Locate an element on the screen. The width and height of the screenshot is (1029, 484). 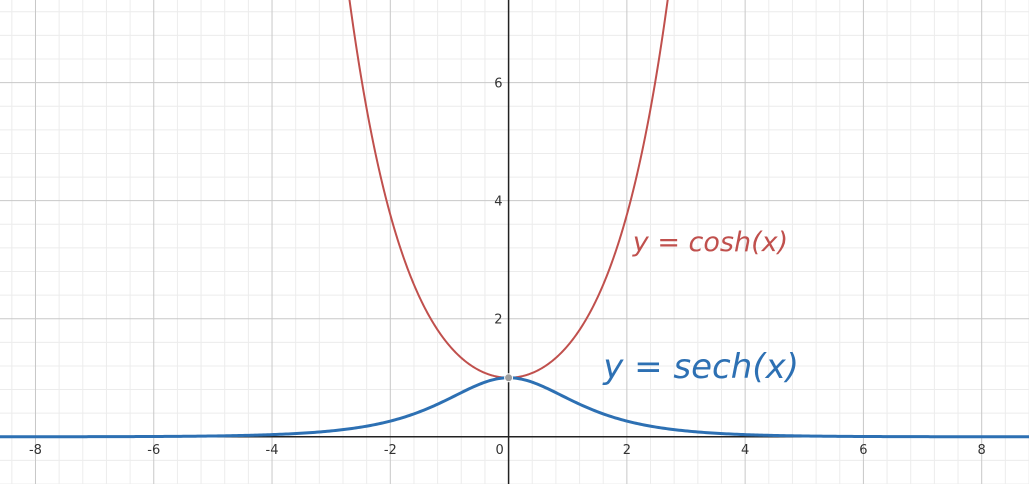
y-tick-label: 4 is located at coordinates (498, 202).